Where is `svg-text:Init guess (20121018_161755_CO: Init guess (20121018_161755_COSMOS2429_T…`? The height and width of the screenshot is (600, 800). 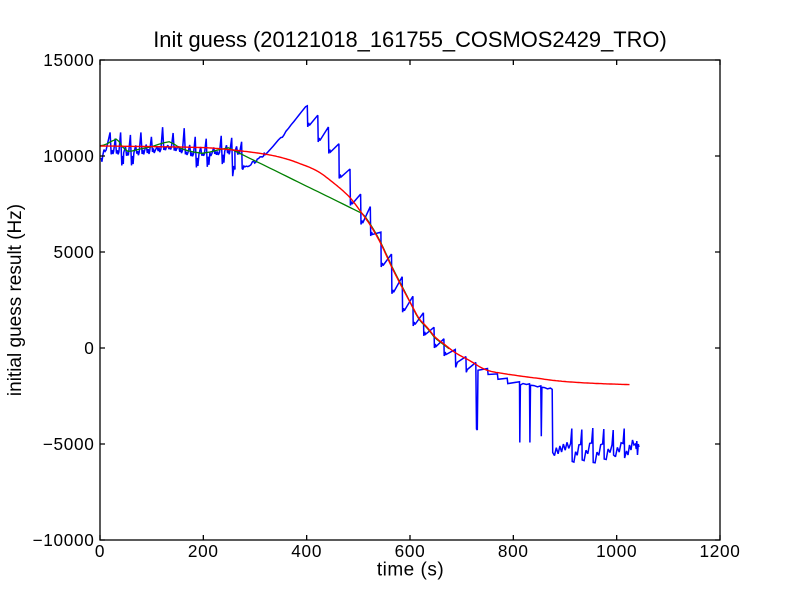 svg-text:Init guess (20121018_161755_CO: Init guess (20121018_161755_COSMOS2429_T… is located at coordinates (410, 39).